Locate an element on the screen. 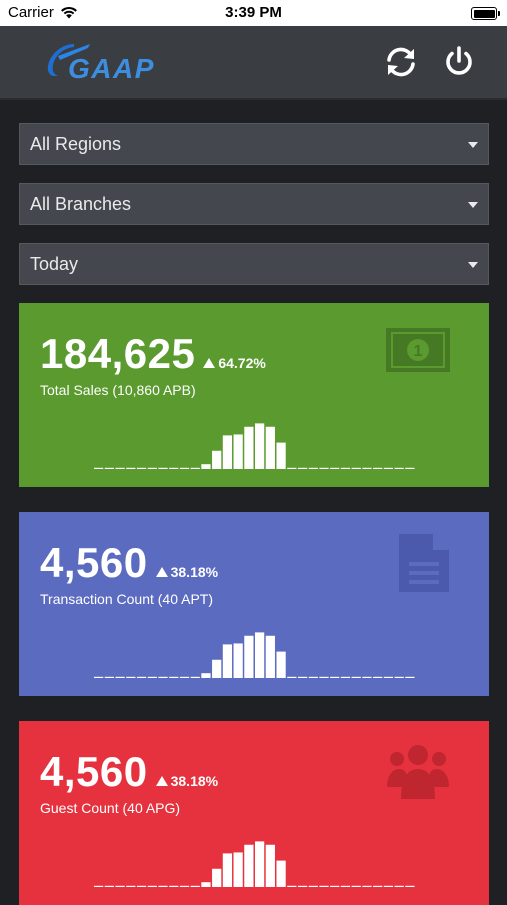  transaction-count-sparkline is located at coordinates (254, 655).